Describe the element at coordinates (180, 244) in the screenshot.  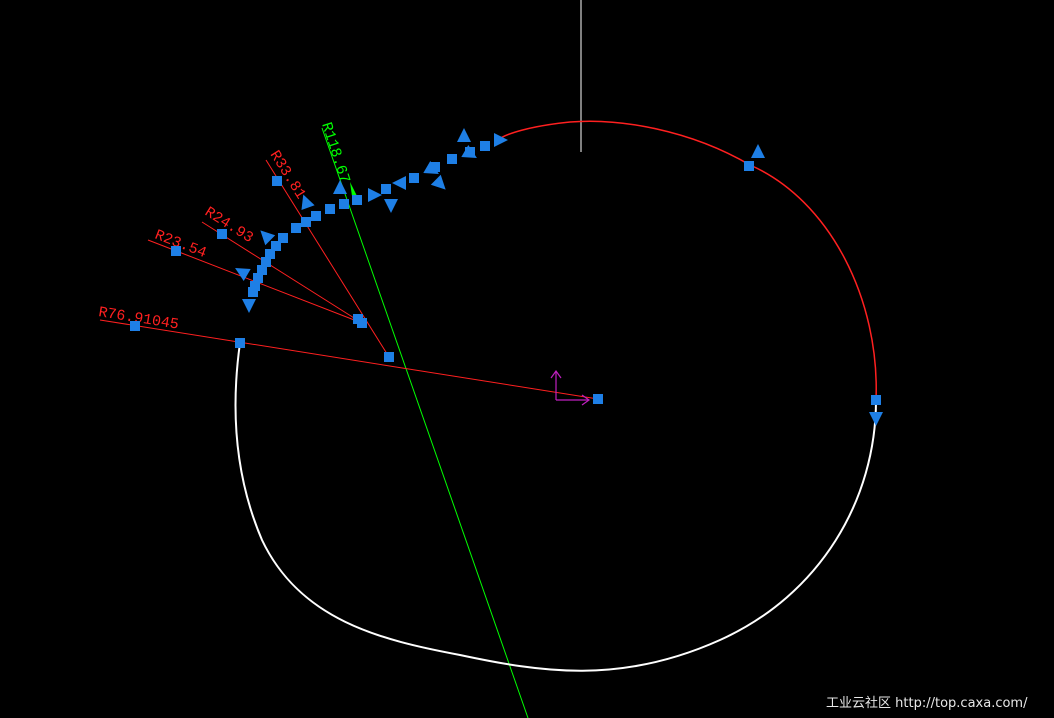
I see `dimension-label-r23: R23.54` at that location.